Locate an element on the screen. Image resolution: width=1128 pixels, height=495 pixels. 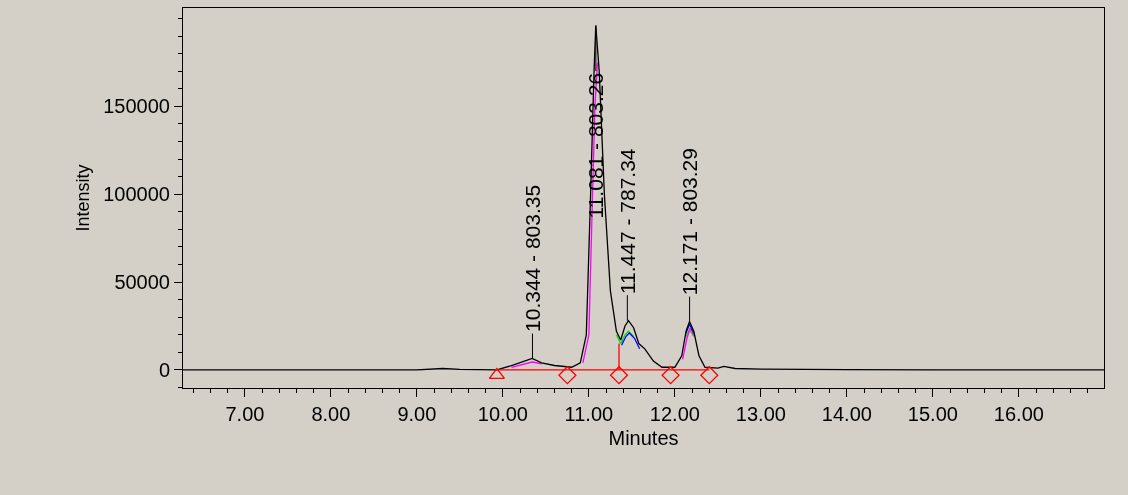
x-tick-label: 10.00 is located at coordinates (502, 414).